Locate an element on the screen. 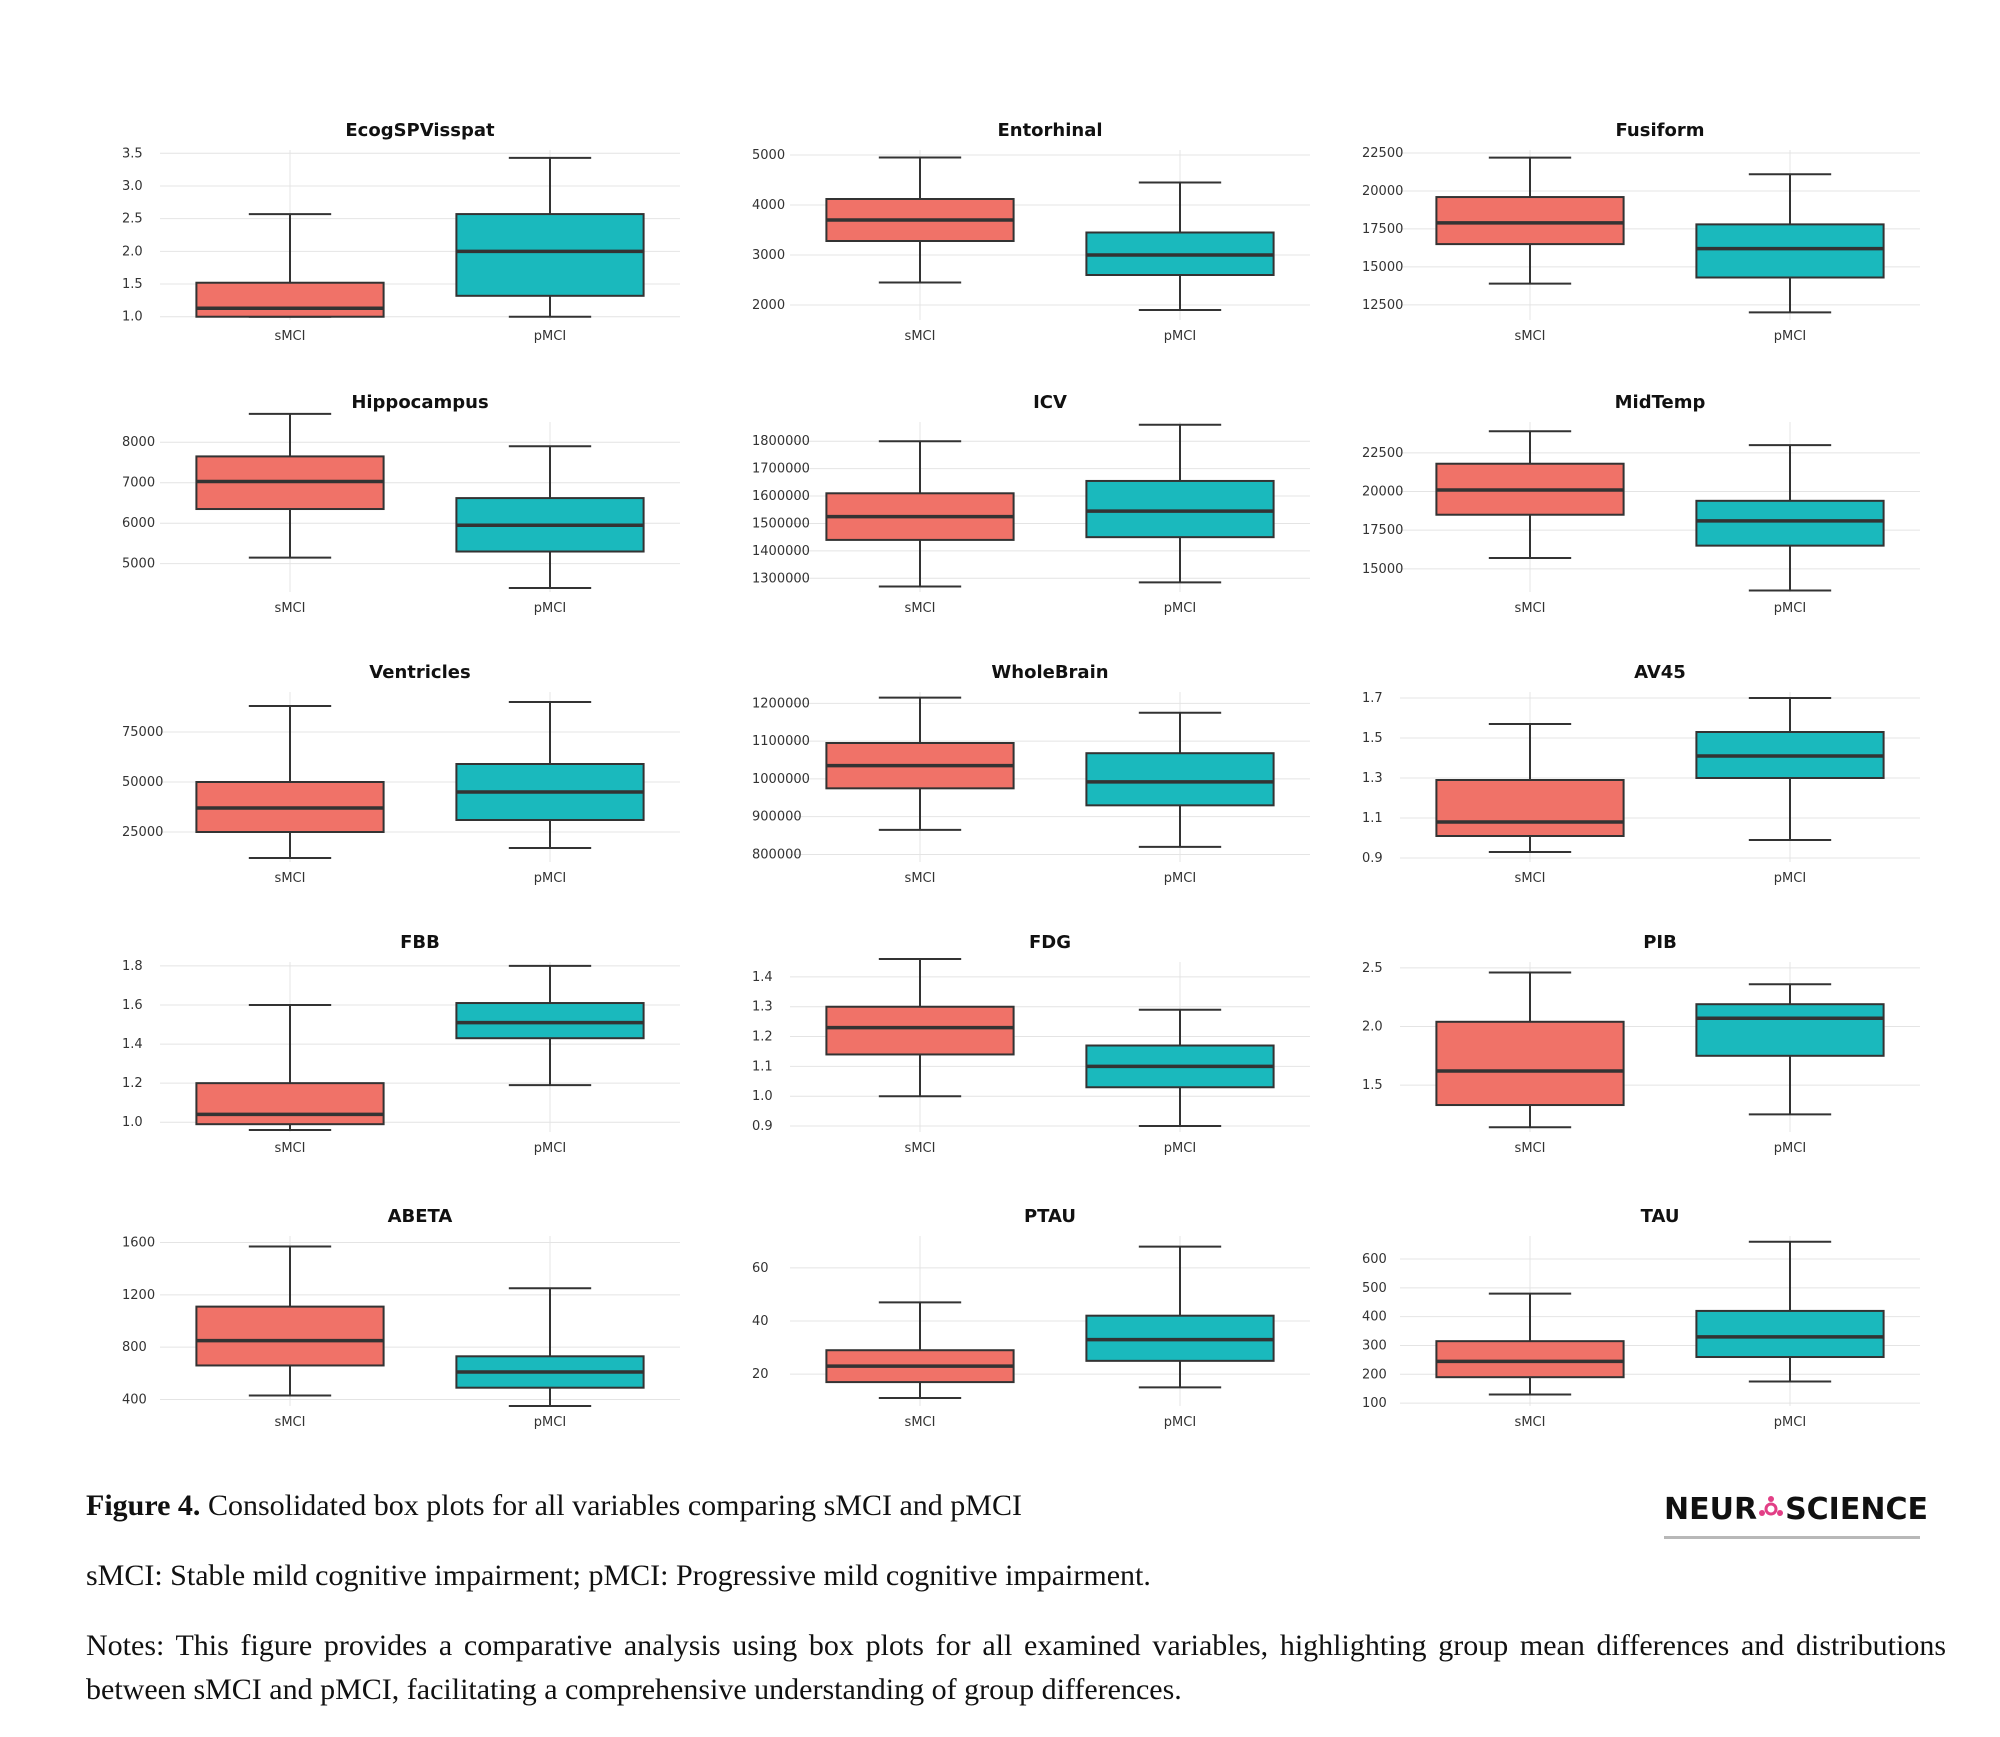  y-tick-label: 22500 is located at coordinates (1382, 453).